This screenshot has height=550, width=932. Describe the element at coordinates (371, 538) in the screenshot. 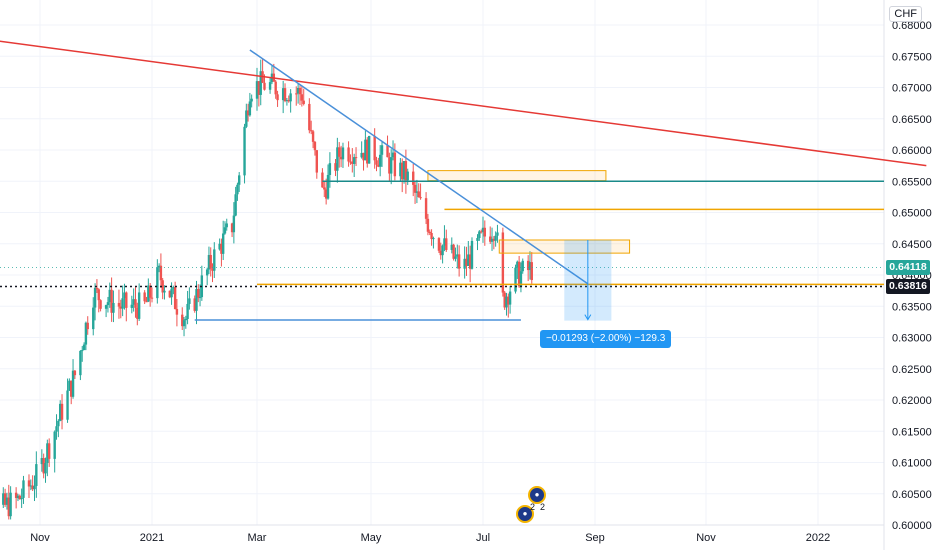

I see `x-tick-label: May` at that location.